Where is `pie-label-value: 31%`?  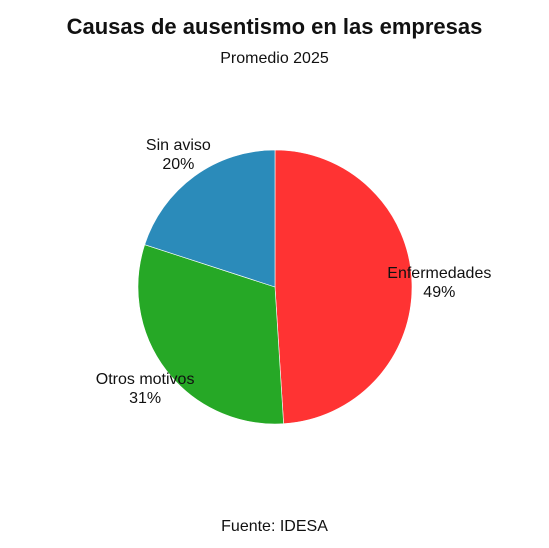
pie-label-value: 31% is located at coordinates (145, 398).